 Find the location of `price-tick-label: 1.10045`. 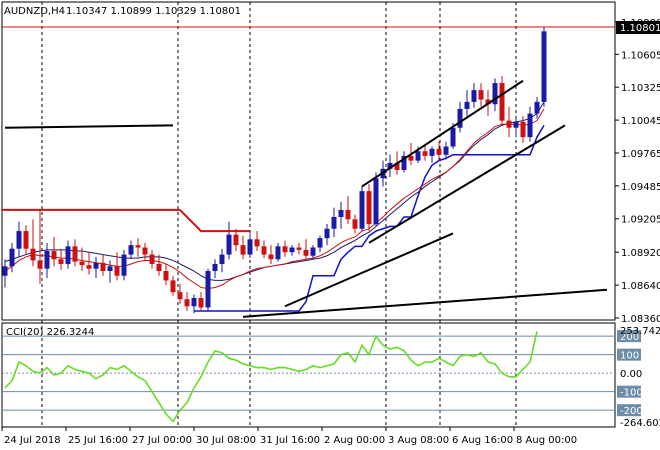

price-tick-label: 1.10045 is located at coordinates (640, 121).